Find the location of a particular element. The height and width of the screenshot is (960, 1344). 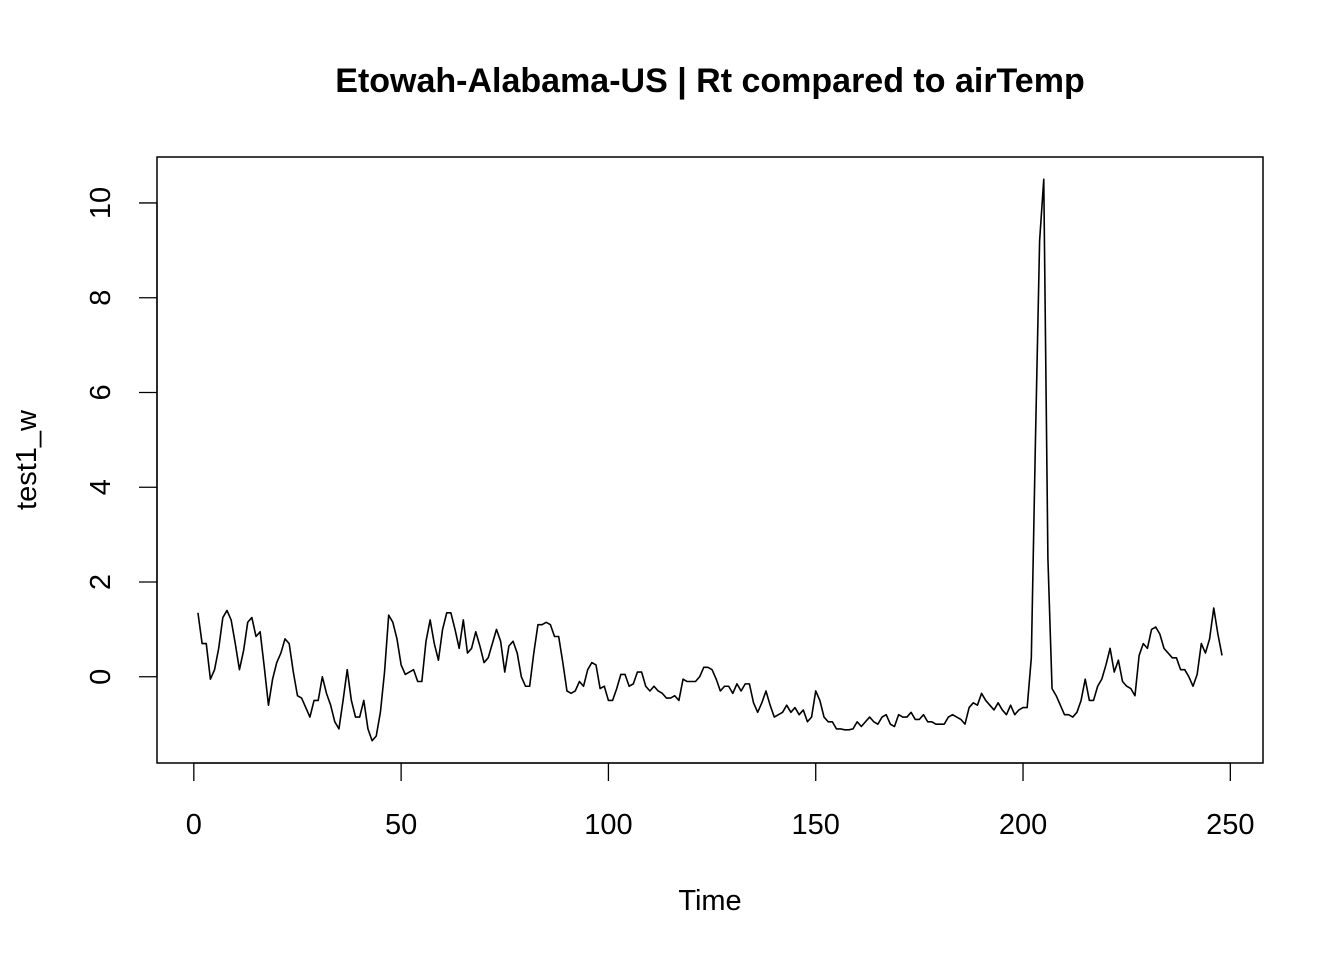

y-tick-label: 4 is located at coordinates (101, 487).